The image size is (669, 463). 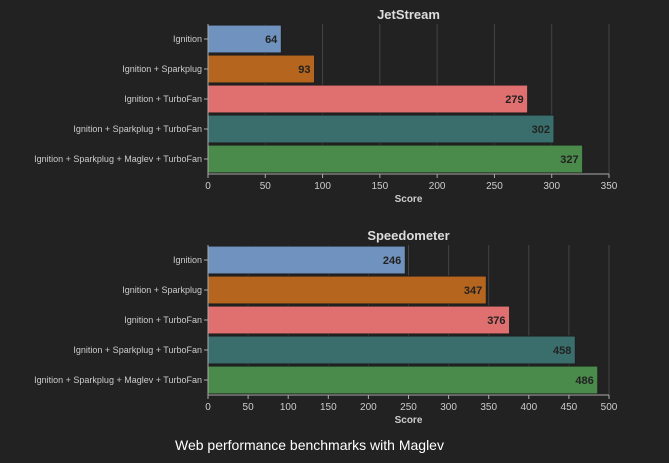 What do you see at coordinates (408, 235) in the screenshot?
I see `chart-title: Speedometer` at bounding box center [408, 235].